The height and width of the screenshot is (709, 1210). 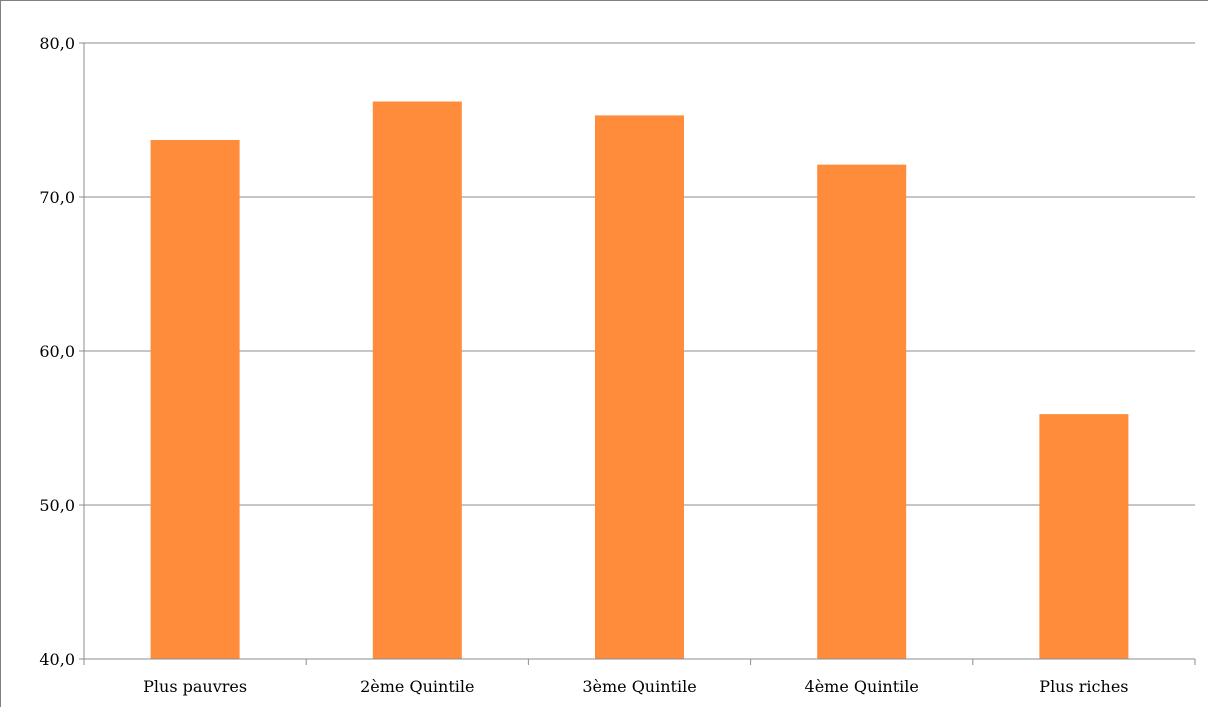 What do you see at coordinates (57, 505) in the screenshot?
I see `y-tick-label: 50,0` at bounding box center [57, 505].